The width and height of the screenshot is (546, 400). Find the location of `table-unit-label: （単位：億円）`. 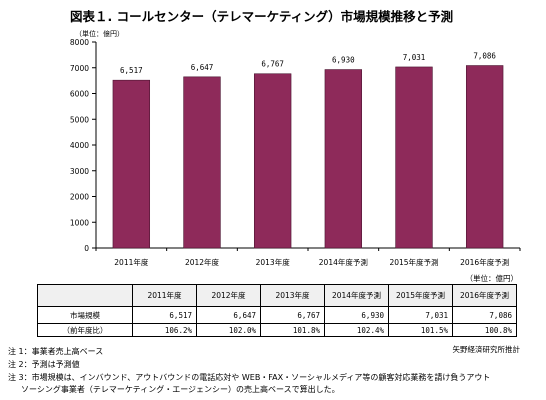

table-unit-label: （単位：億円） is located at coordinates (492, 278).